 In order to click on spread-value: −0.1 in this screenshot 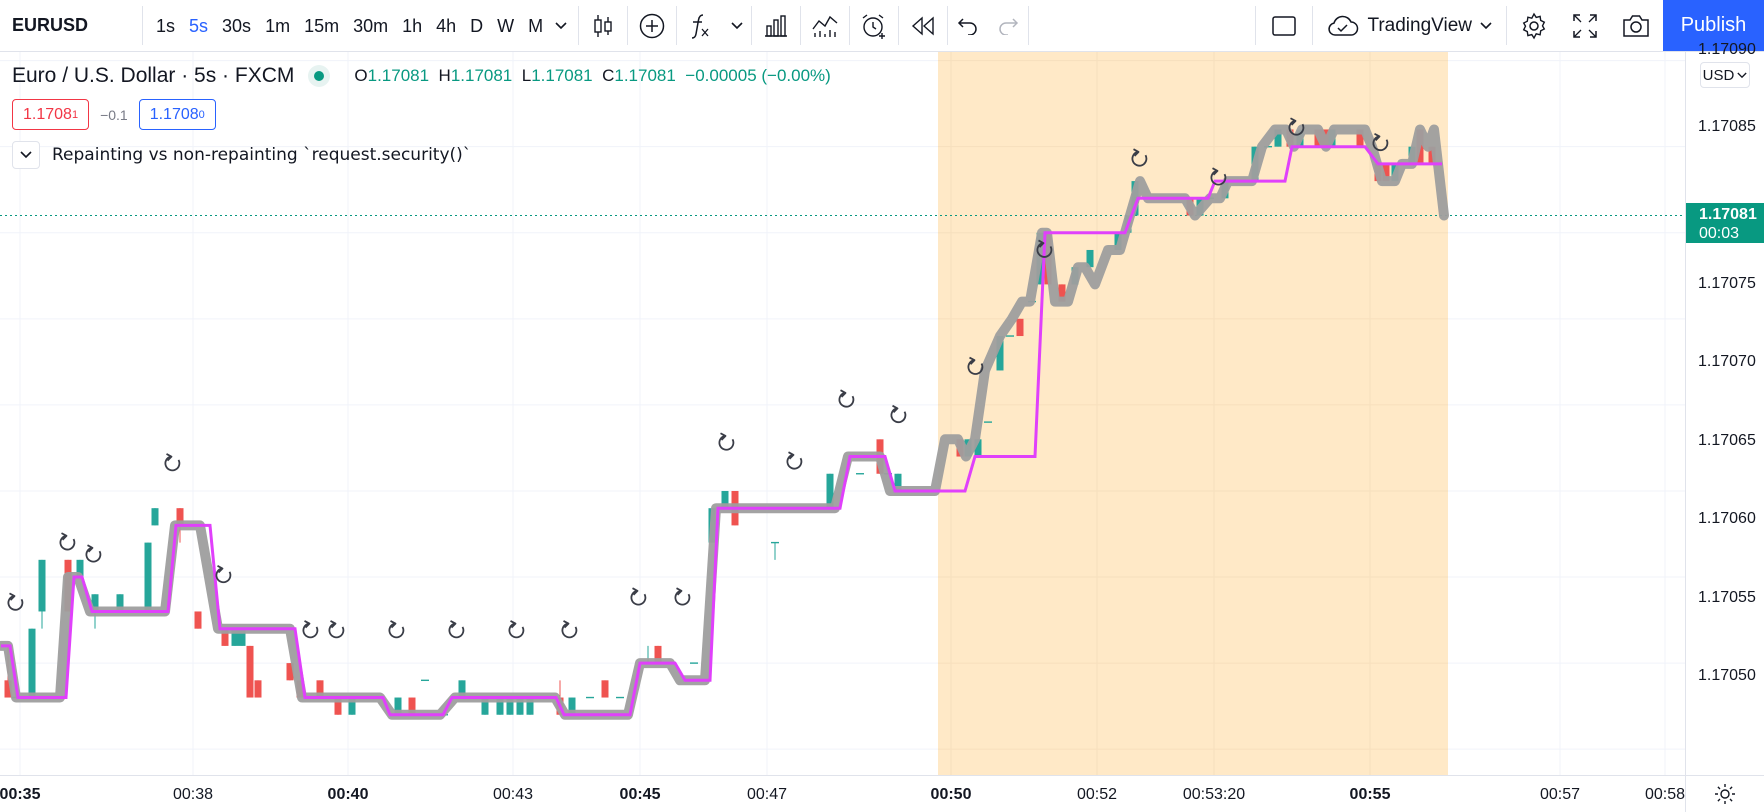, I will do `click(114, 114)`.